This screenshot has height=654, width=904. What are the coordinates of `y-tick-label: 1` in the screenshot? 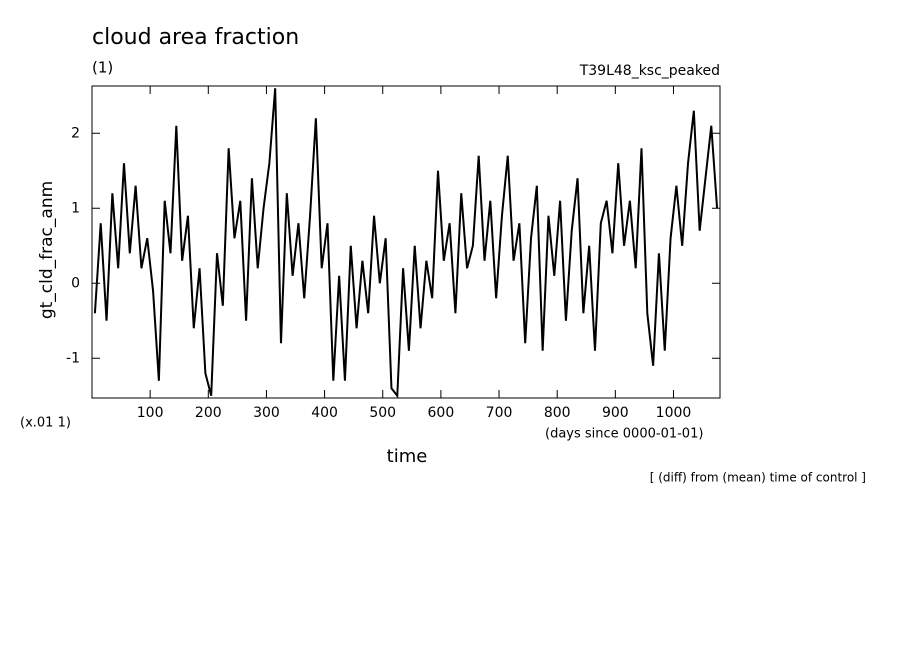 It's located at (75, 208).